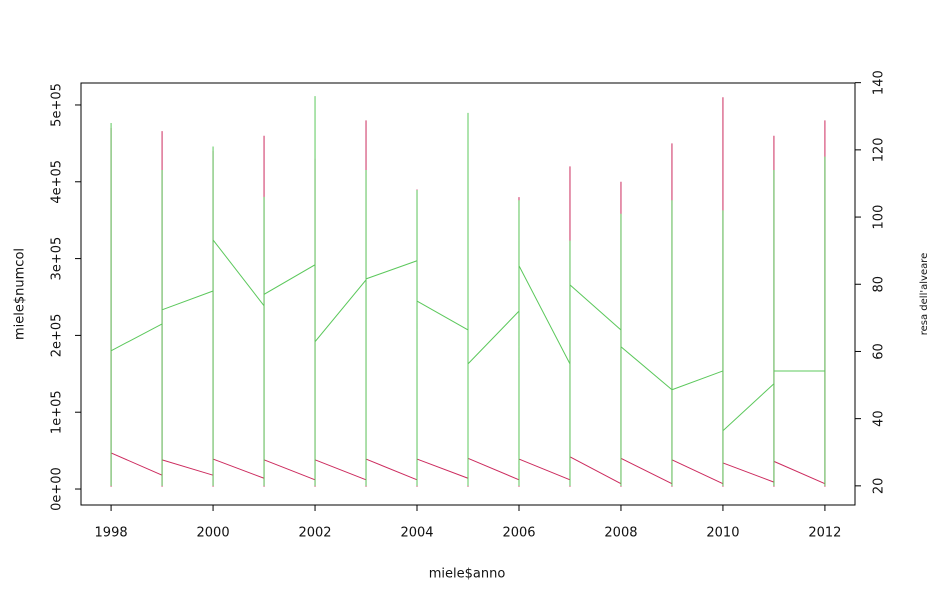 This screenshot has height=605, width=937. I want to click on y2-tick-label: 40, so click(879, 418).